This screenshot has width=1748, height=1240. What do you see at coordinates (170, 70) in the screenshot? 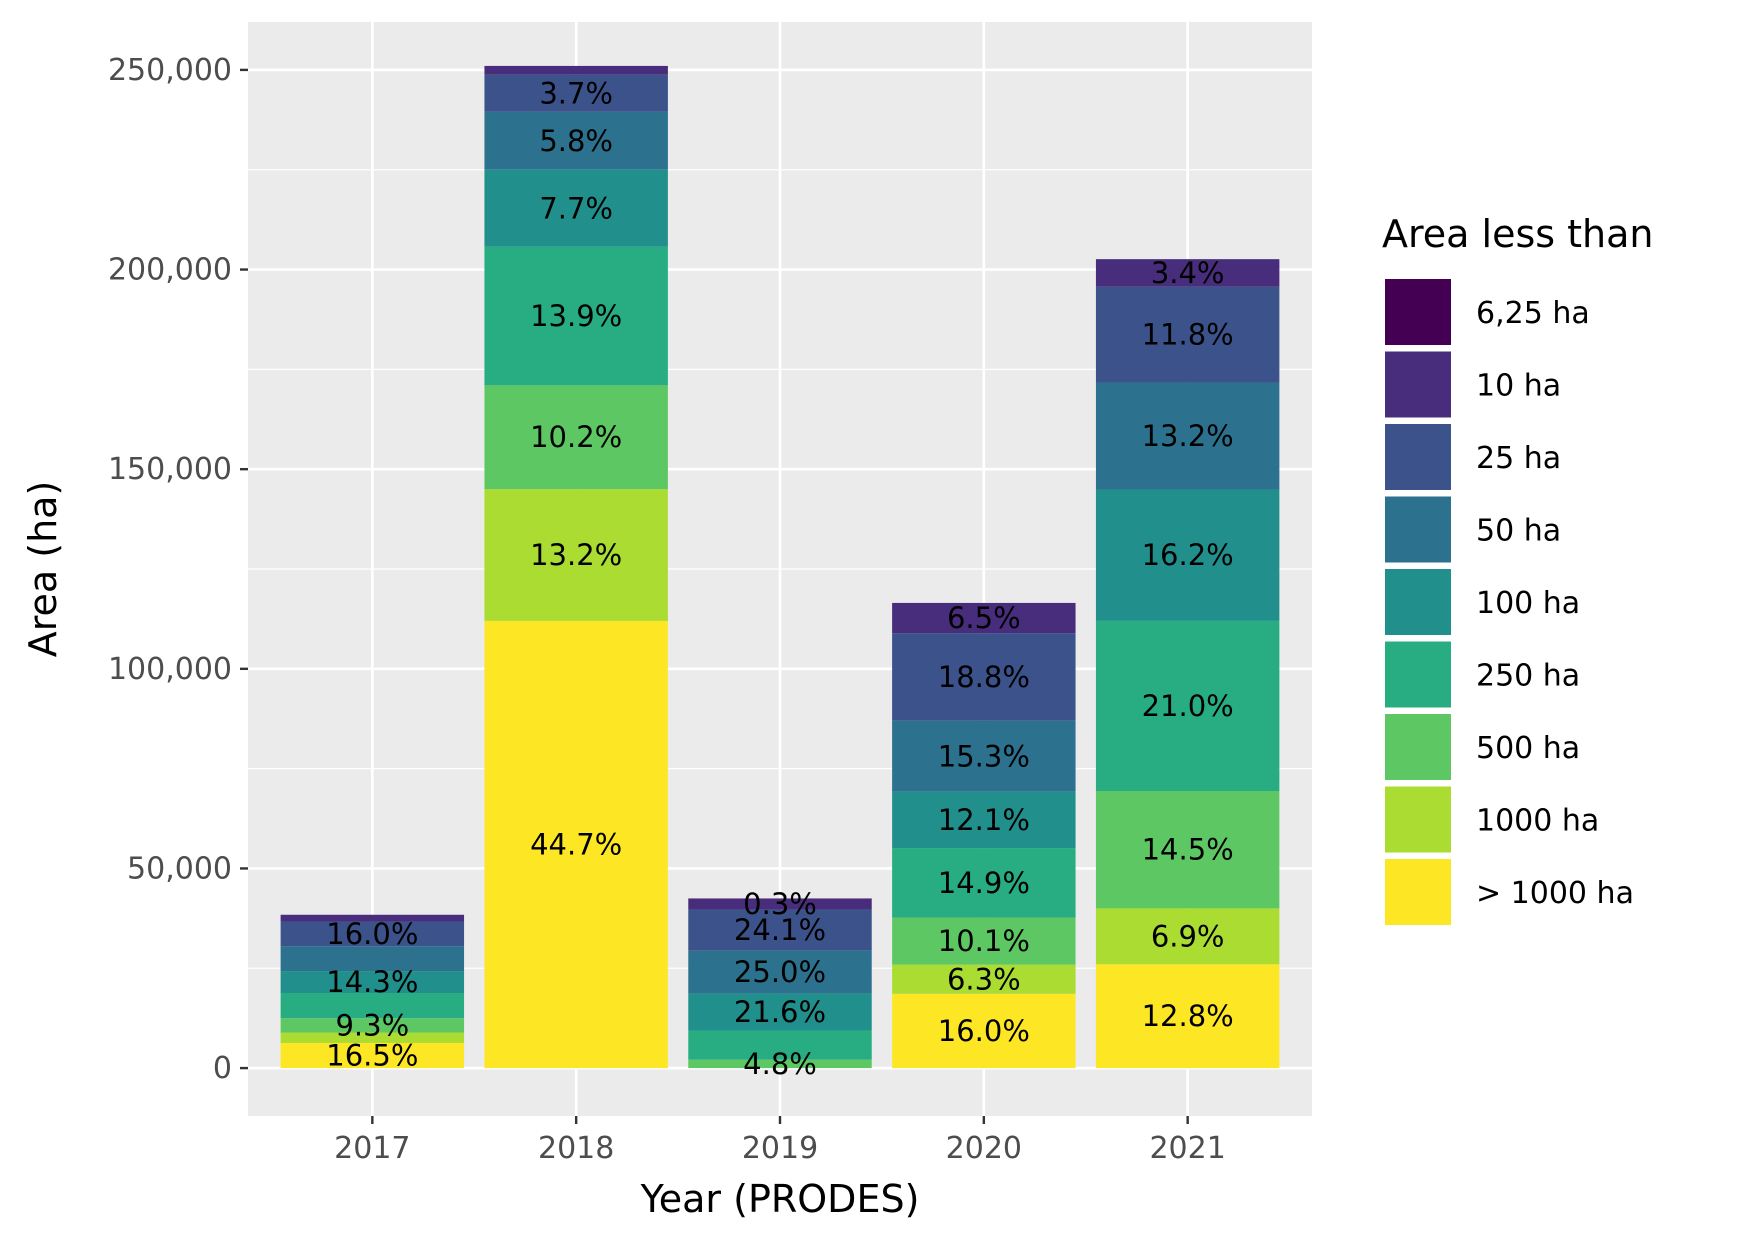
I see `y-tick-label: 250,000` at bounding box center [170, 70].